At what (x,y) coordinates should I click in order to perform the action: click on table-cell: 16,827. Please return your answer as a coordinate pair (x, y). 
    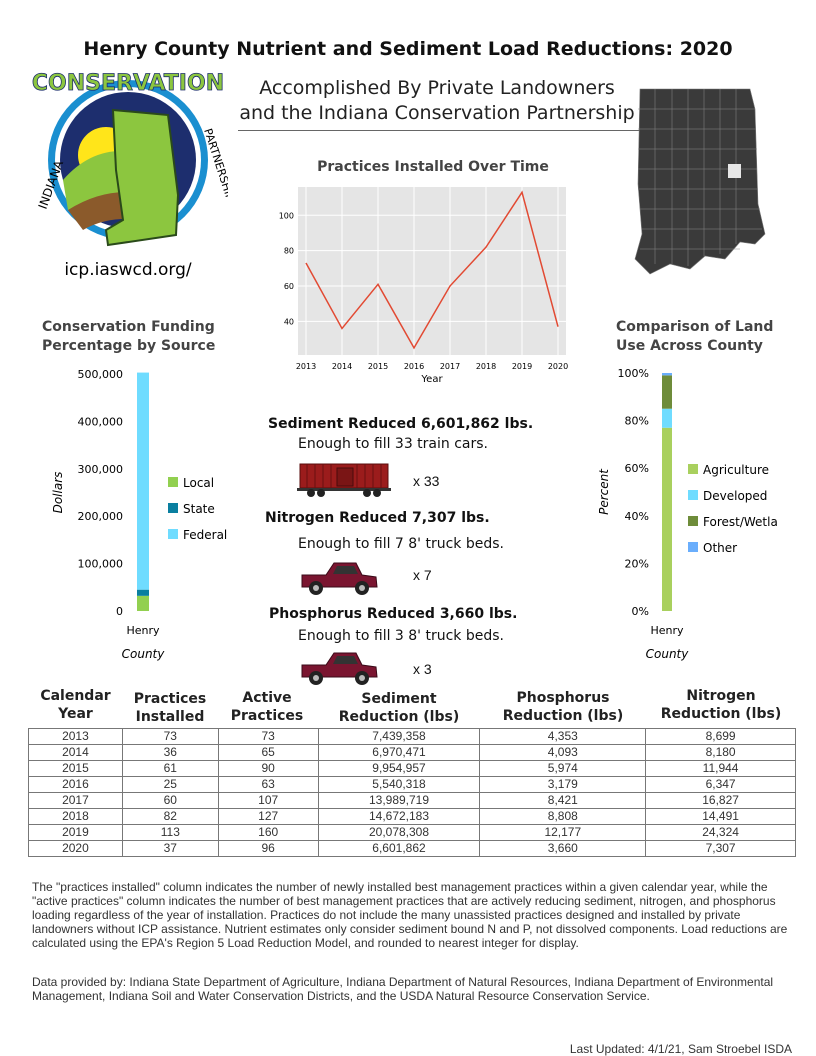
    Looking at the image, I should click on (720, 800).